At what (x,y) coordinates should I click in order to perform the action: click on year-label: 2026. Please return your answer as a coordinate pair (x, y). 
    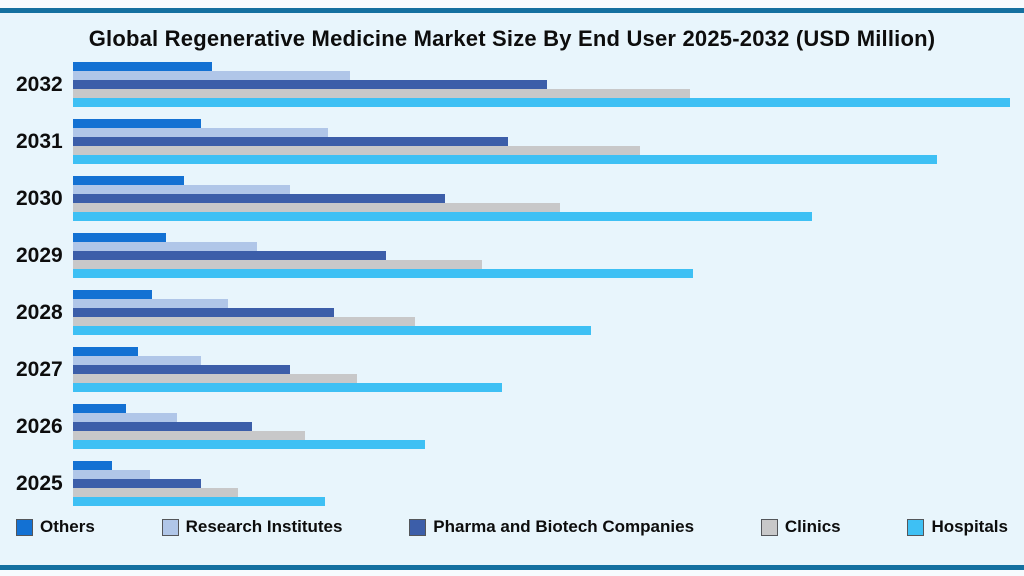
    Looking at the image, I should click on (39, 426).